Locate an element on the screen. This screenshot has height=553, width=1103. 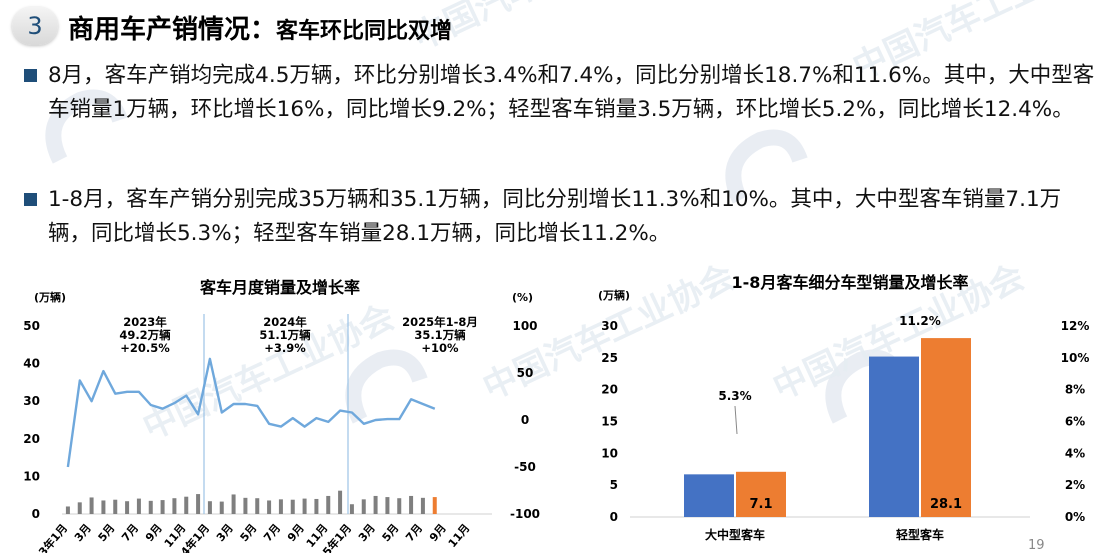
chart-1-annotation-line: 2024年 is located at coordinates (285, 322).